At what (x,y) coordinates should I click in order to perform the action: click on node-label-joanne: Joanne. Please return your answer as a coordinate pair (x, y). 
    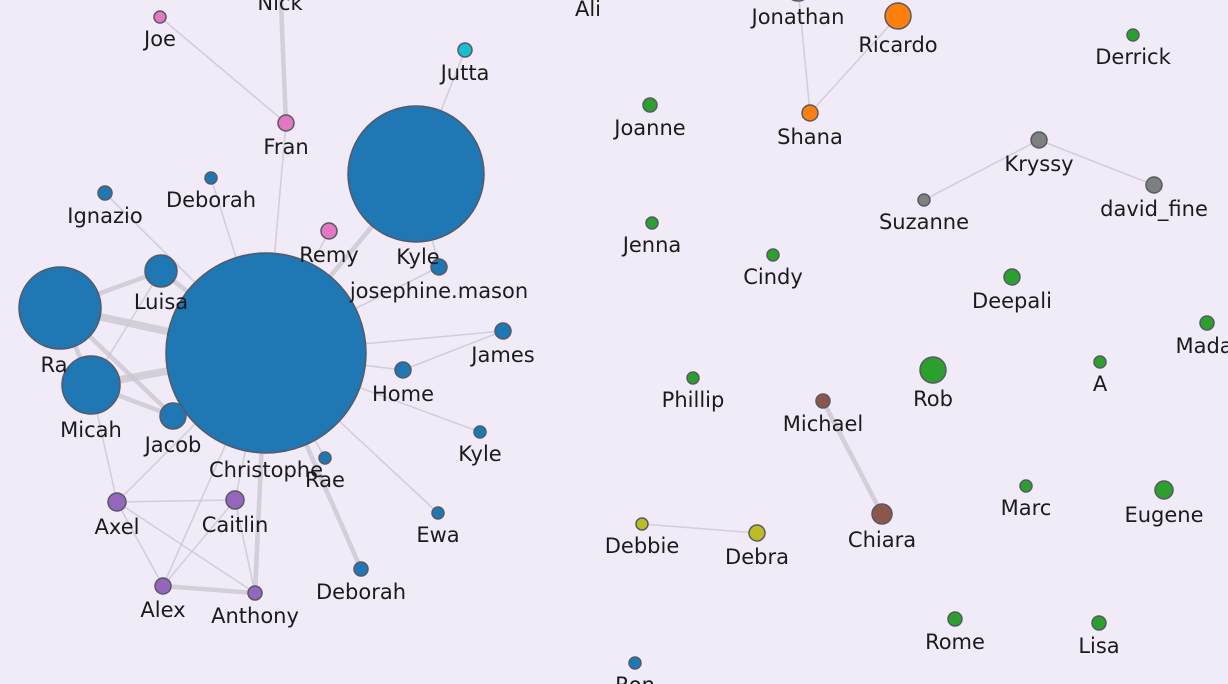
    Looking at the image, I should click on (648, 128).